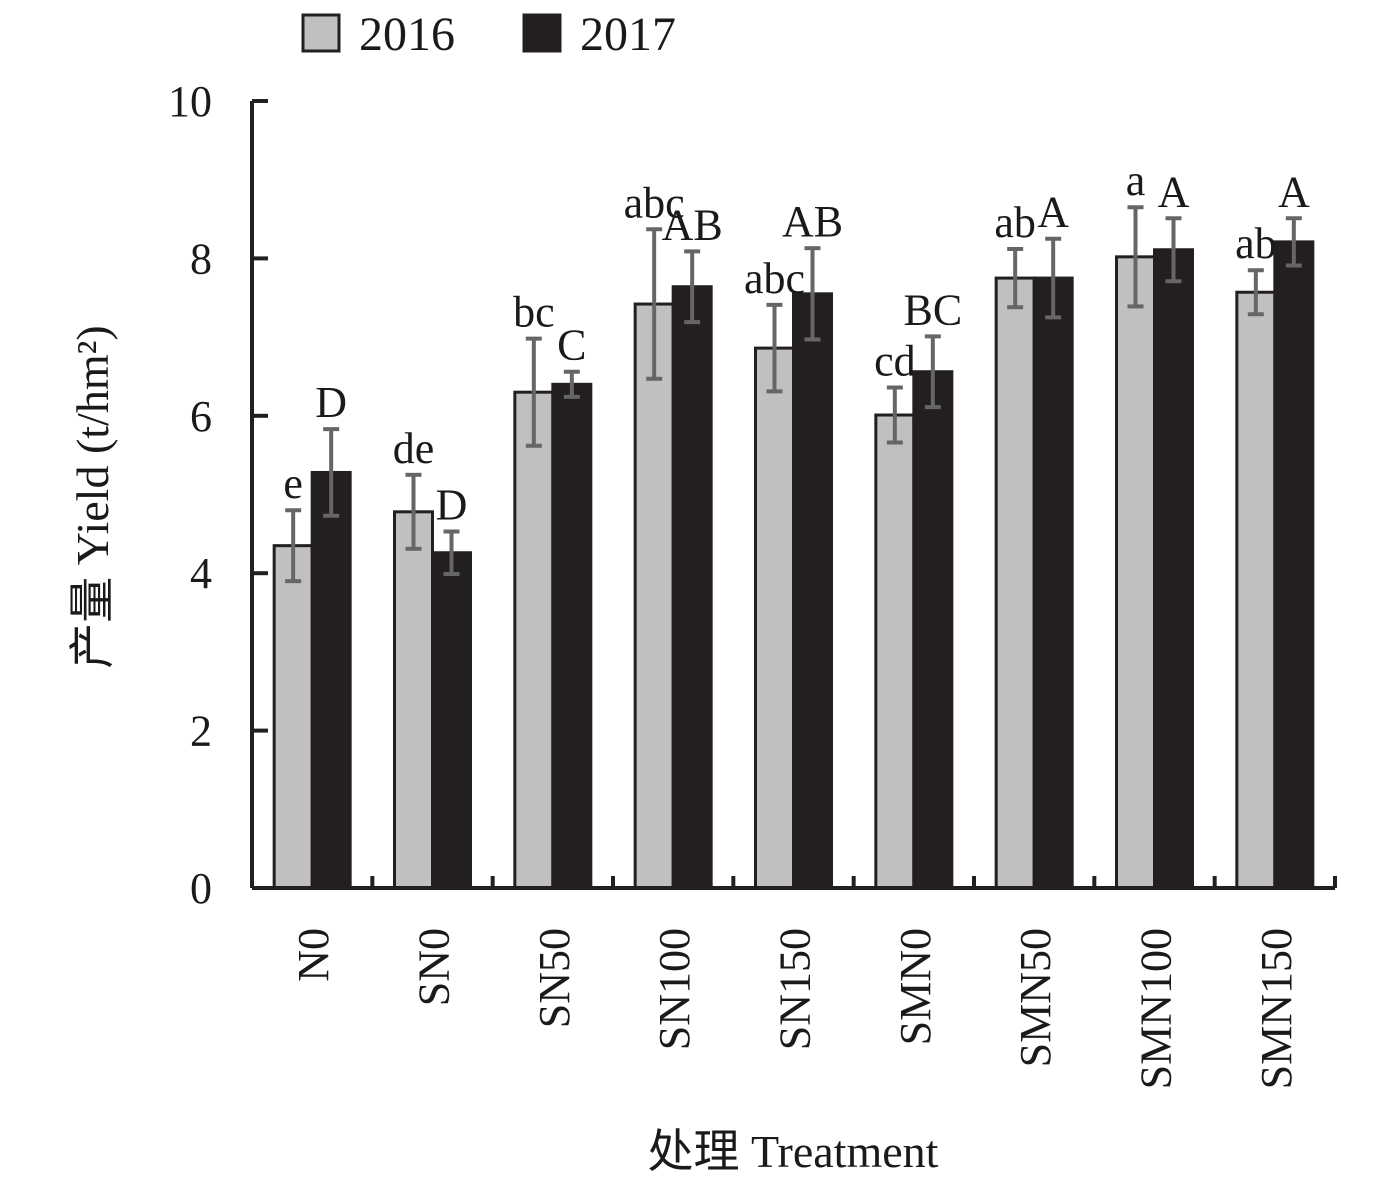 This screenshot has height=1191, width=1378. I want to click on y-tick-label-2: 4, so click(201, 573).